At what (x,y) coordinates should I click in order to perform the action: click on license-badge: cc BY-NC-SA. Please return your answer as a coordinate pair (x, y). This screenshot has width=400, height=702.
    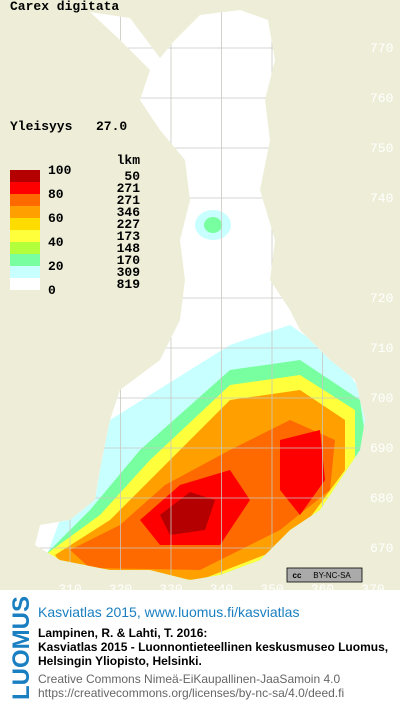
    Looking at the image, I should click on (324, 575).